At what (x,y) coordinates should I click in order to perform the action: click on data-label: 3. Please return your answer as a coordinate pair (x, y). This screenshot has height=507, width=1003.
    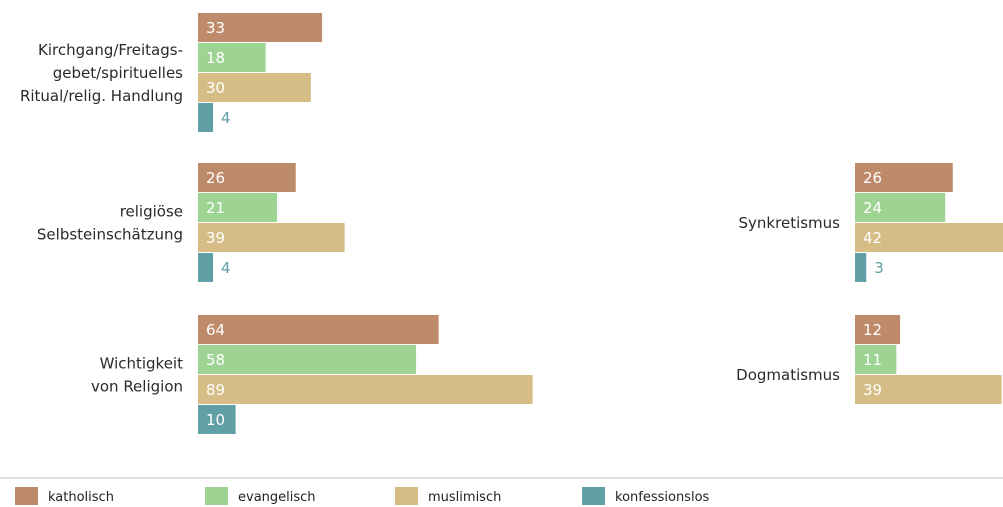
    Looking at the image, I should click on (879, 268).